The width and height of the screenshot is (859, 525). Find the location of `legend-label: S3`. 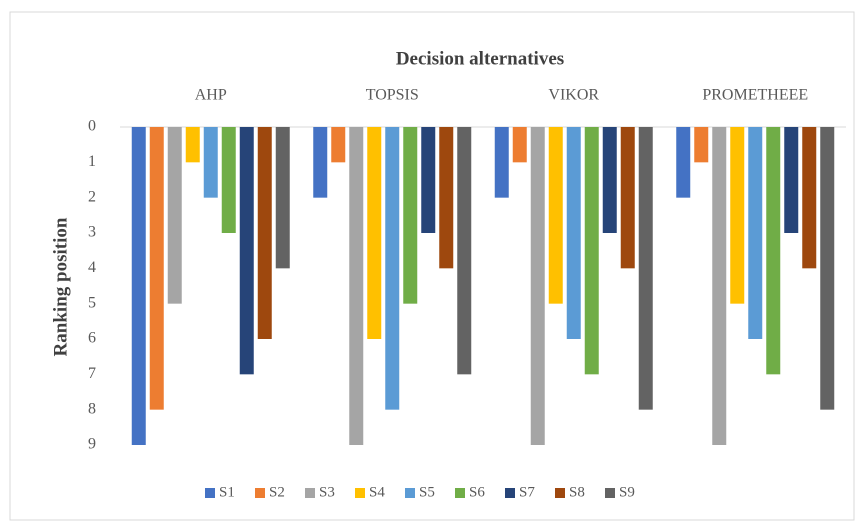

legend-label: S3 is located at coordinates (327, 492).